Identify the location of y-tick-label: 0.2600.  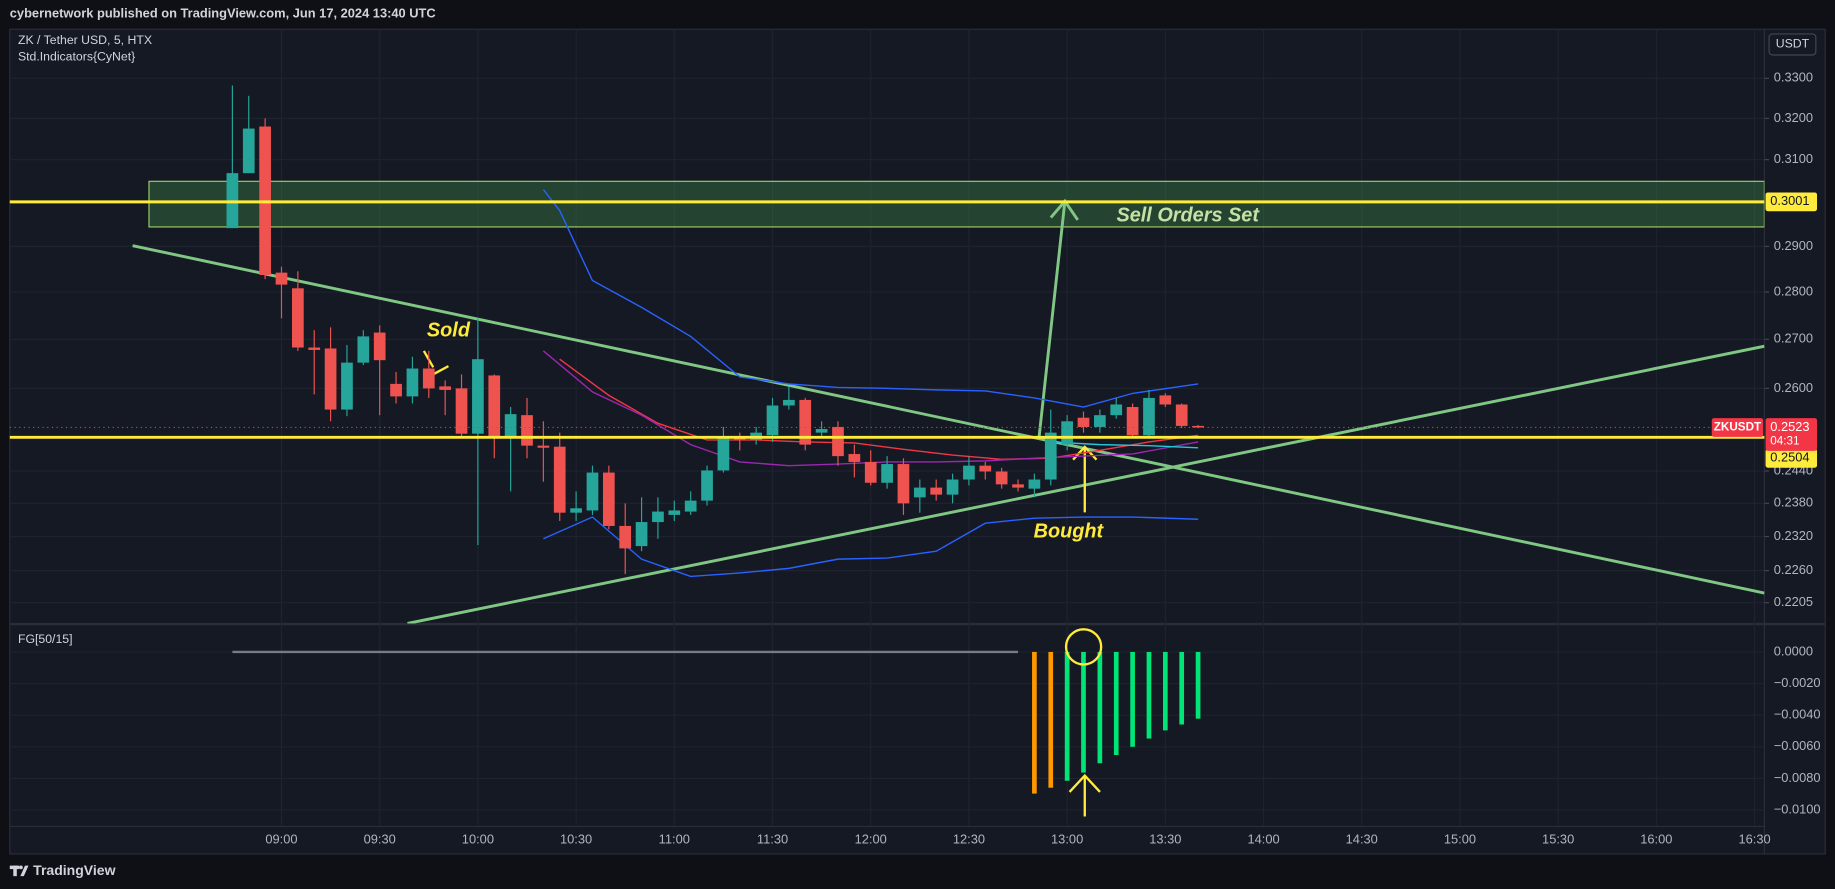
(1793, 387).